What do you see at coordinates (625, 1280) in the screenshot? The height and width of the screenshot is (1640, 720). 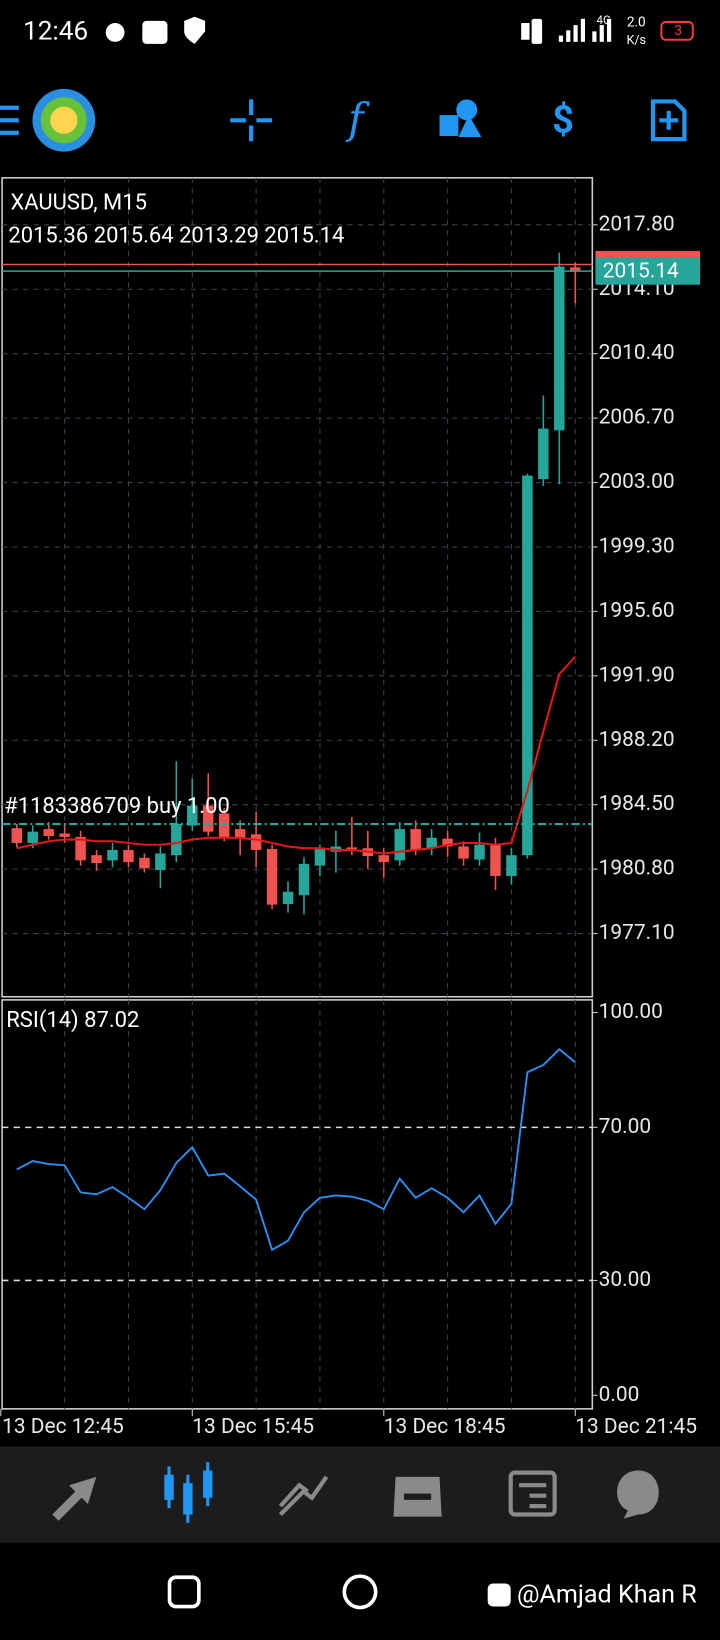 I see `y-tick-label: 30.00` at bounding box center [625, 1280].